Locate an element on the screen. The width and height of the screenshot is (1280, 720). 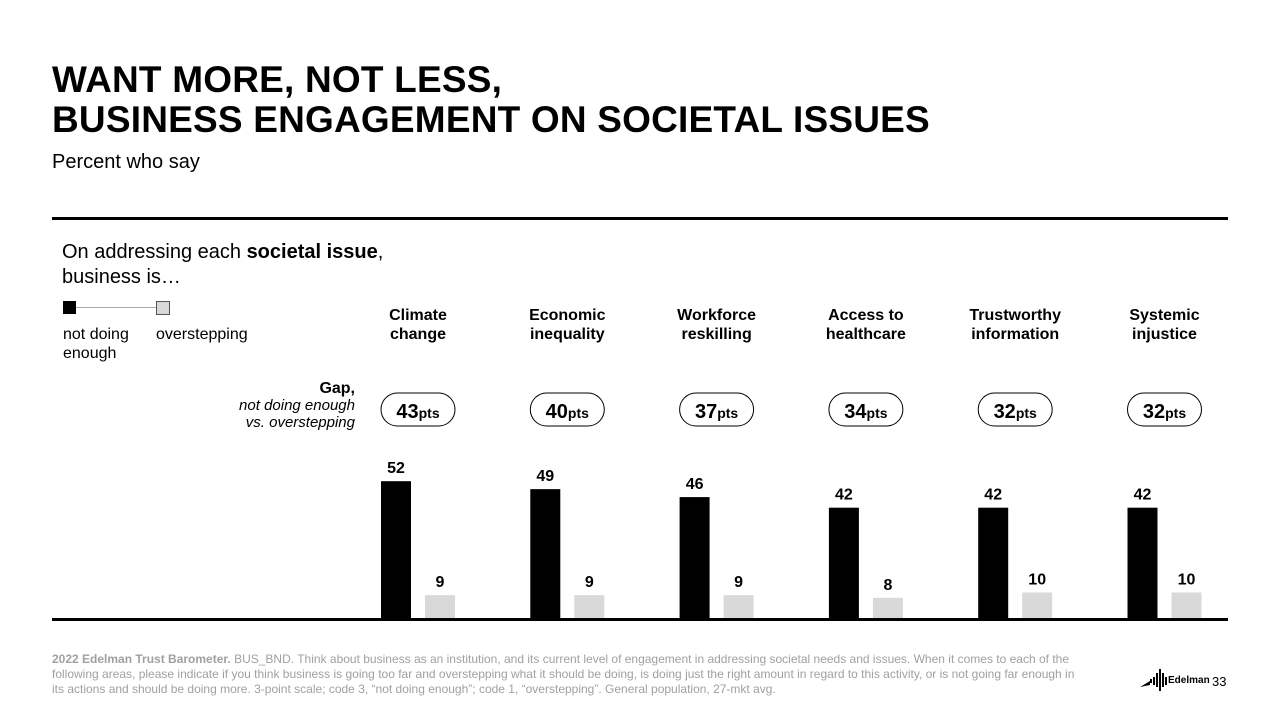
category-label: Access to healthcare is located at coordinates (866, 325).